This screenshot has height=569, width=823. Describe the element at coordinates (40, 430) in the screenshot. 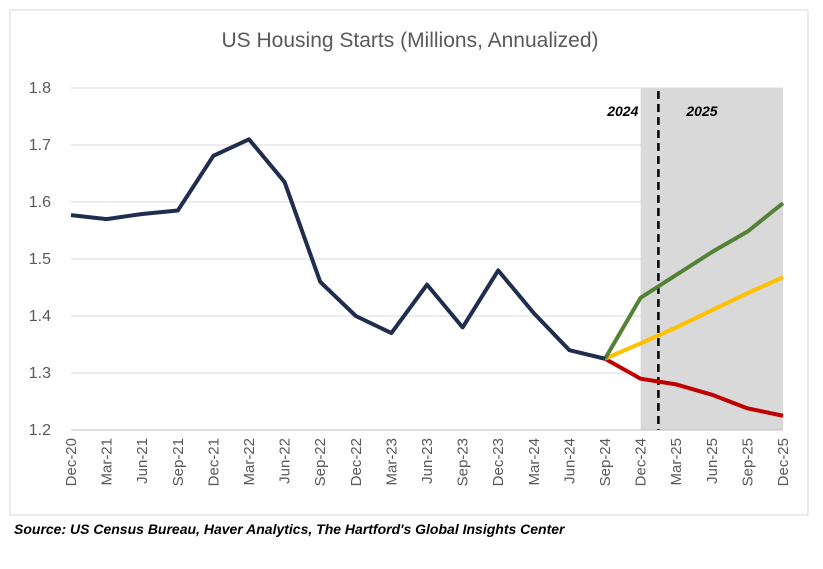

I see `y-tick-label: 1.2` at that location.